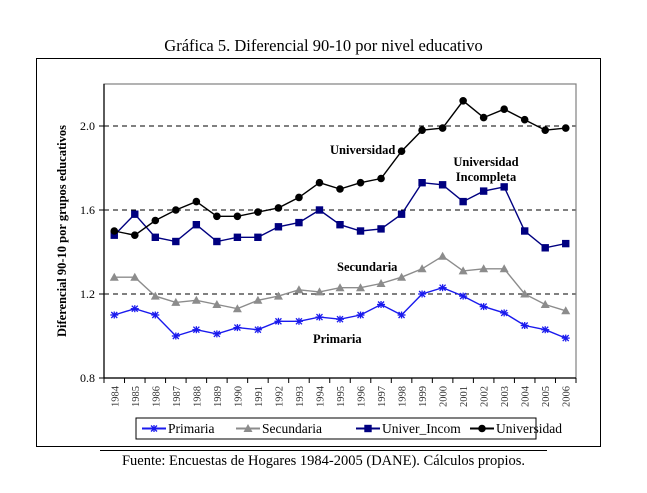 Image resolution: width=647 pixels, height=493 pixels. I want to click on annotation-secundaria: Secundaria, so click(367, 267).